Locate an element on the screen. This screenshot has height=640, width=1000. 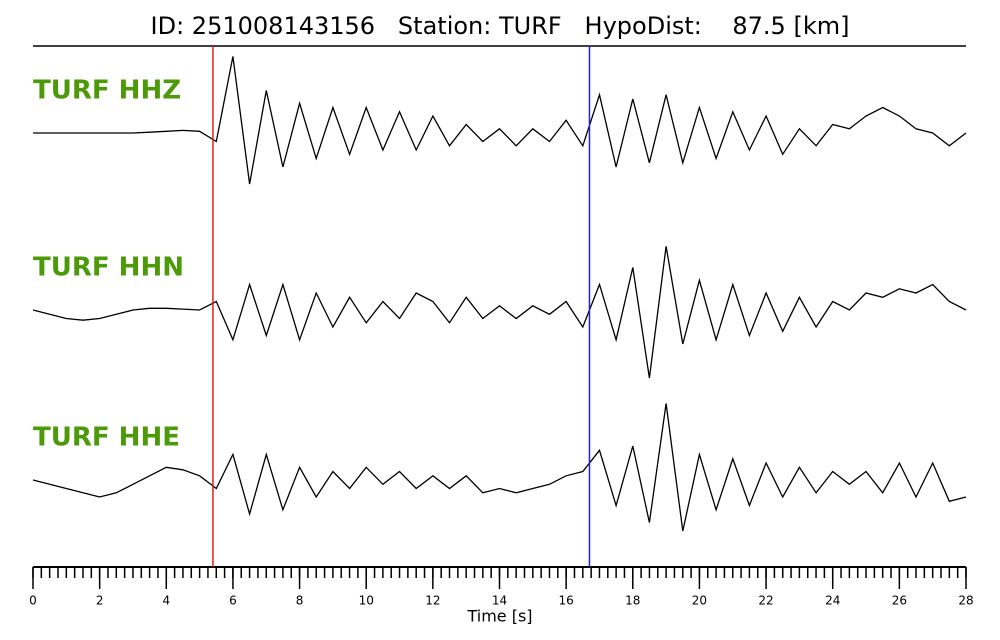
x-tick-label: 6 is located at coordinates (233, 601).